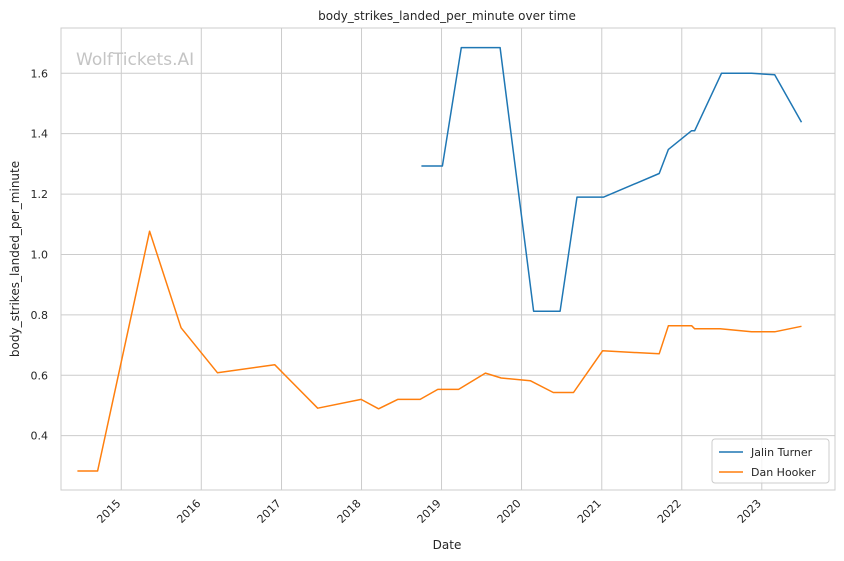  I want to click on y-tick-label: 1.2, so click(40, 194).